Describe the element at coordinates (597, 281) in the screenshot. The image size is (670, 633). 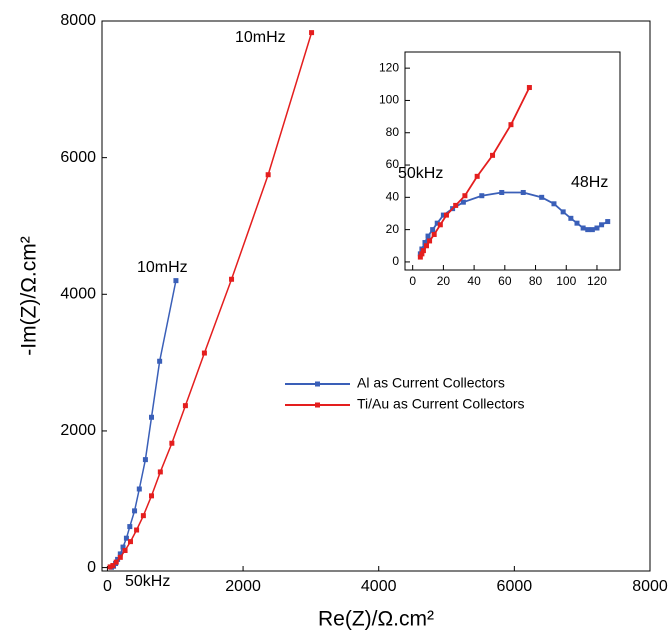
I see `x-tick-label: 120` at that location.